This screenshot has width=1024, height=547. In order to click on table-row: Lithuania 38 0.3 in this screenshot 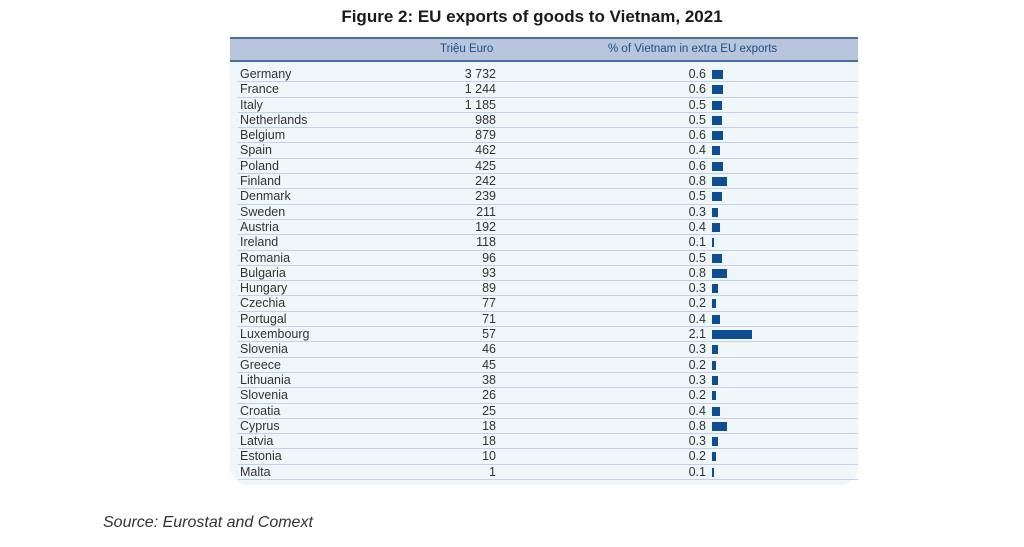, I will do `click(548, 380)`.